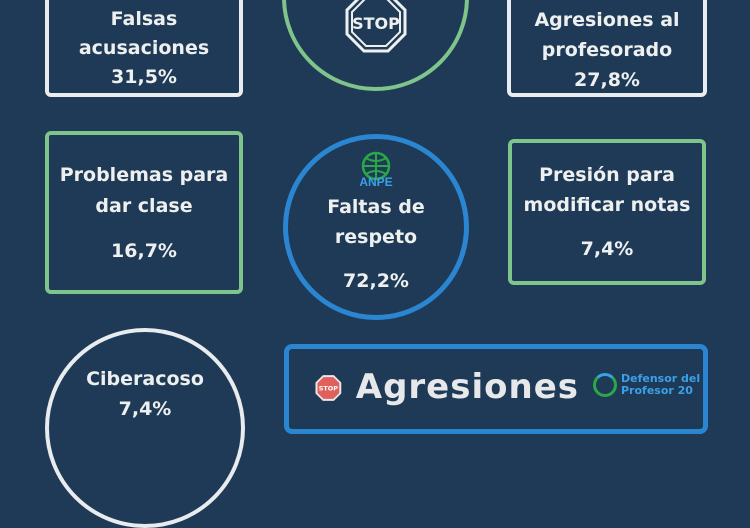 The image size is (750, 528). Describe the element at coordinates (144, 190) in the screenshot. I see `card-title: Problemas para dar clase` at that location.